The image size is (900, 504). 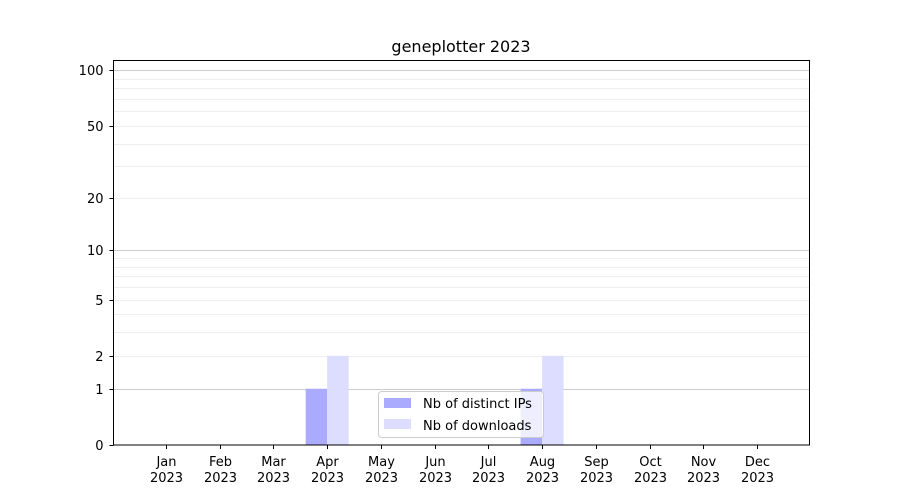 I want to click on x-tick-label: Nov 2023, so click(x=703, y=470).